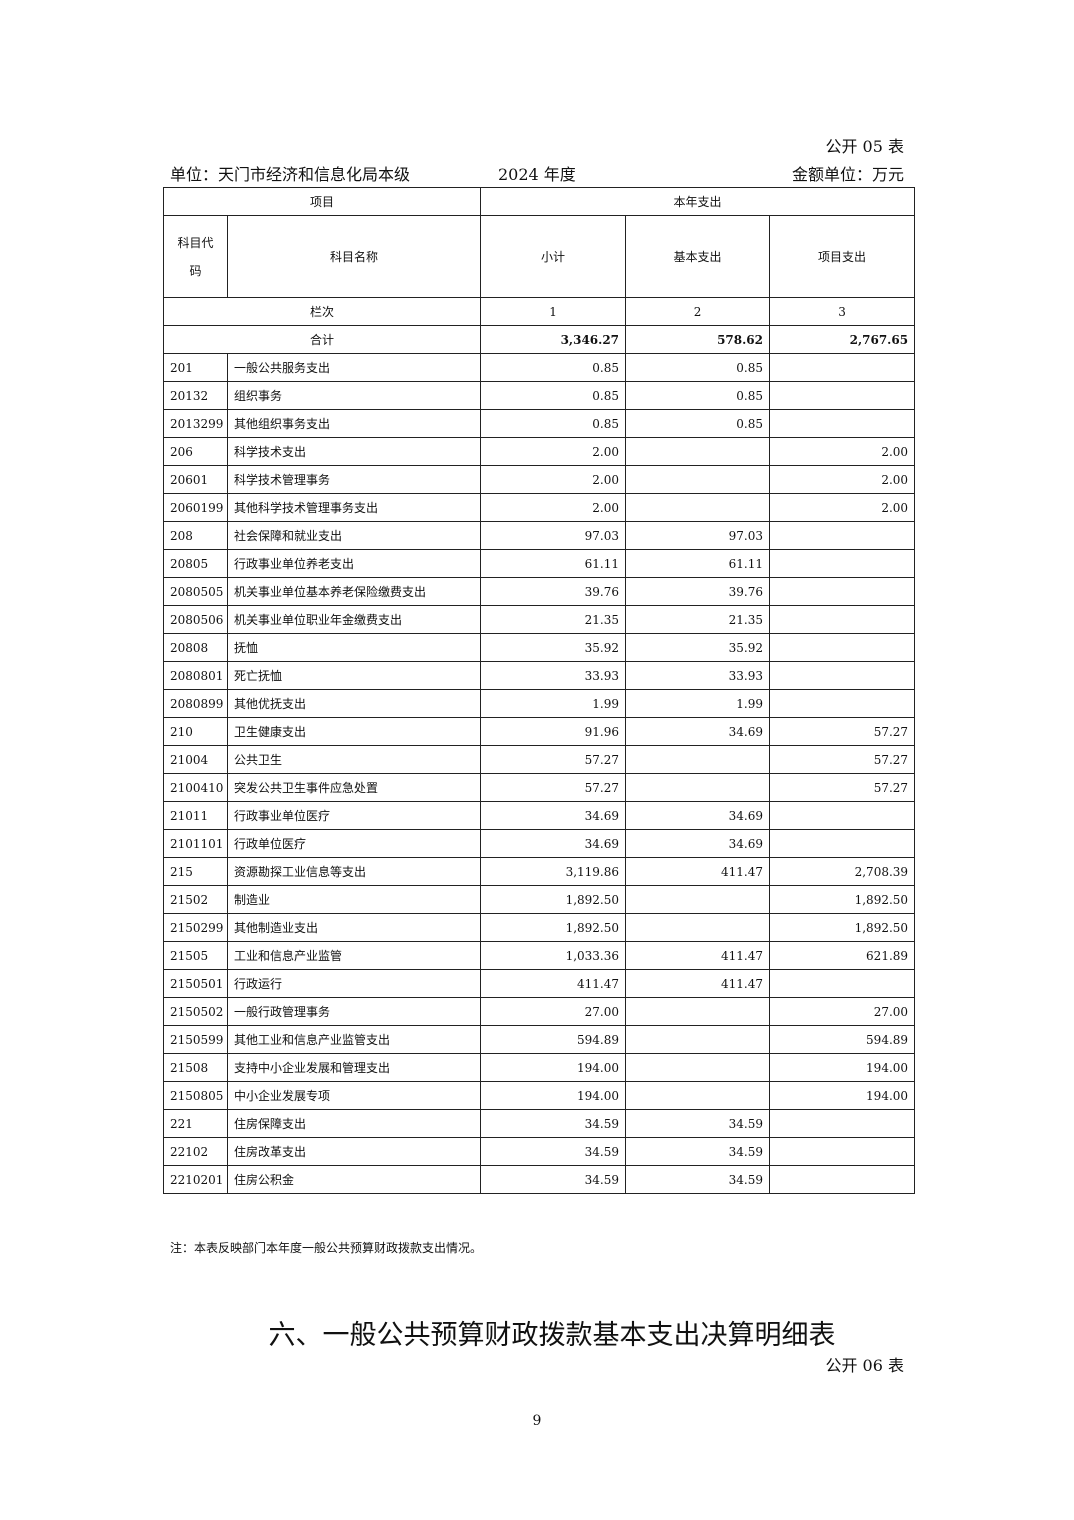  What do you see at coordinates (553, 1011) in the screenshot?
I see `row-subtotal: 27.00` at bounding box center [553, 1011].